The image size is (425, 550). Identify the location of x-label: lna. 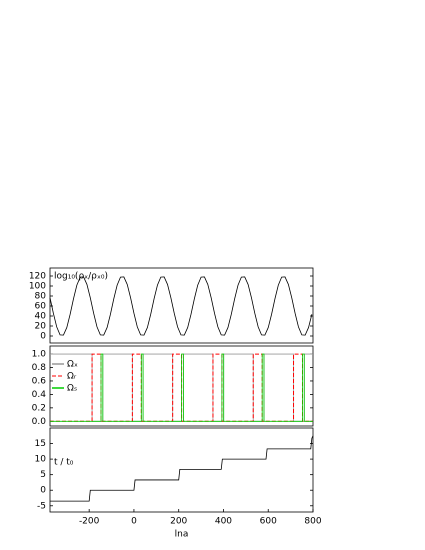
(182, 535).